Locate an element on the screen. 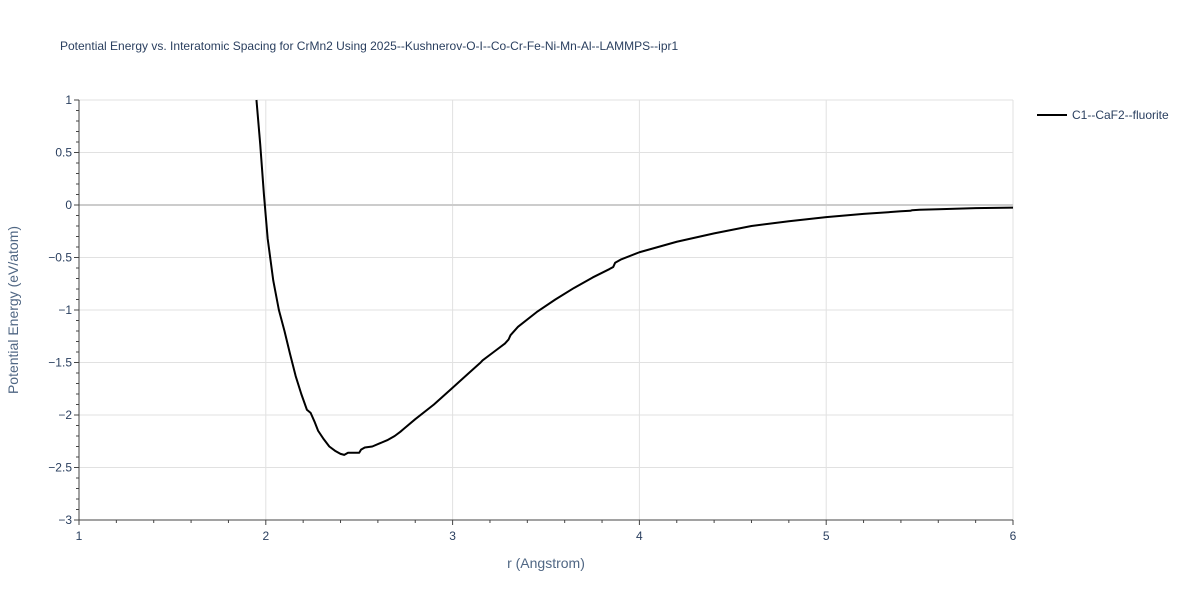 This screenshot has height=600, width=1200. x-tick-label: 4 is located at coordinates (639, 536).